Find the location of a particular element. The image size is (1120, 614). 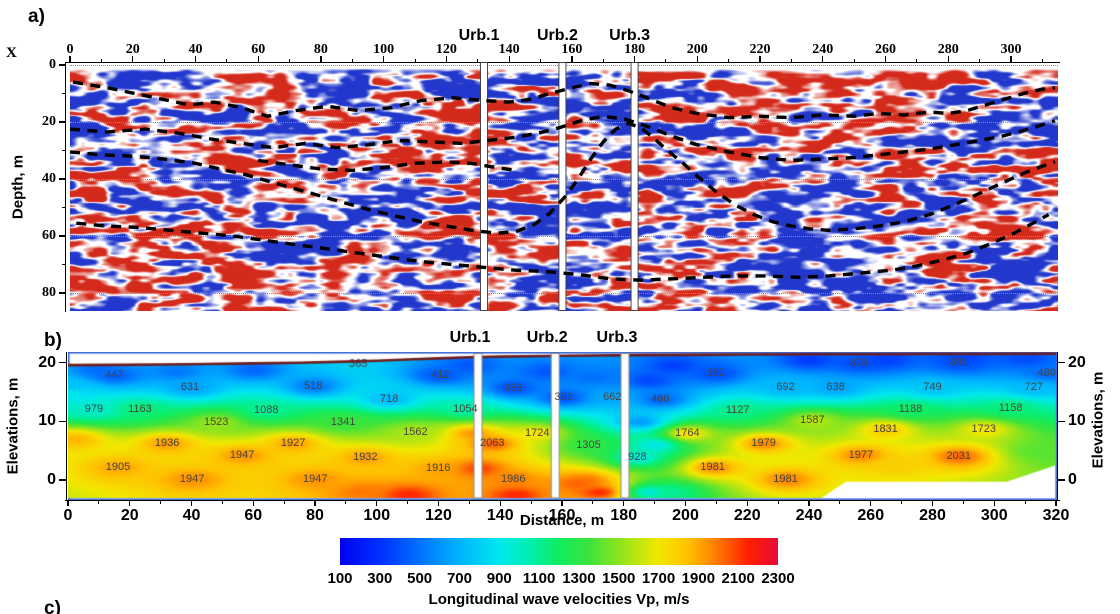

colorbar-tick-label: 300 is located at coordinates (380, 578).